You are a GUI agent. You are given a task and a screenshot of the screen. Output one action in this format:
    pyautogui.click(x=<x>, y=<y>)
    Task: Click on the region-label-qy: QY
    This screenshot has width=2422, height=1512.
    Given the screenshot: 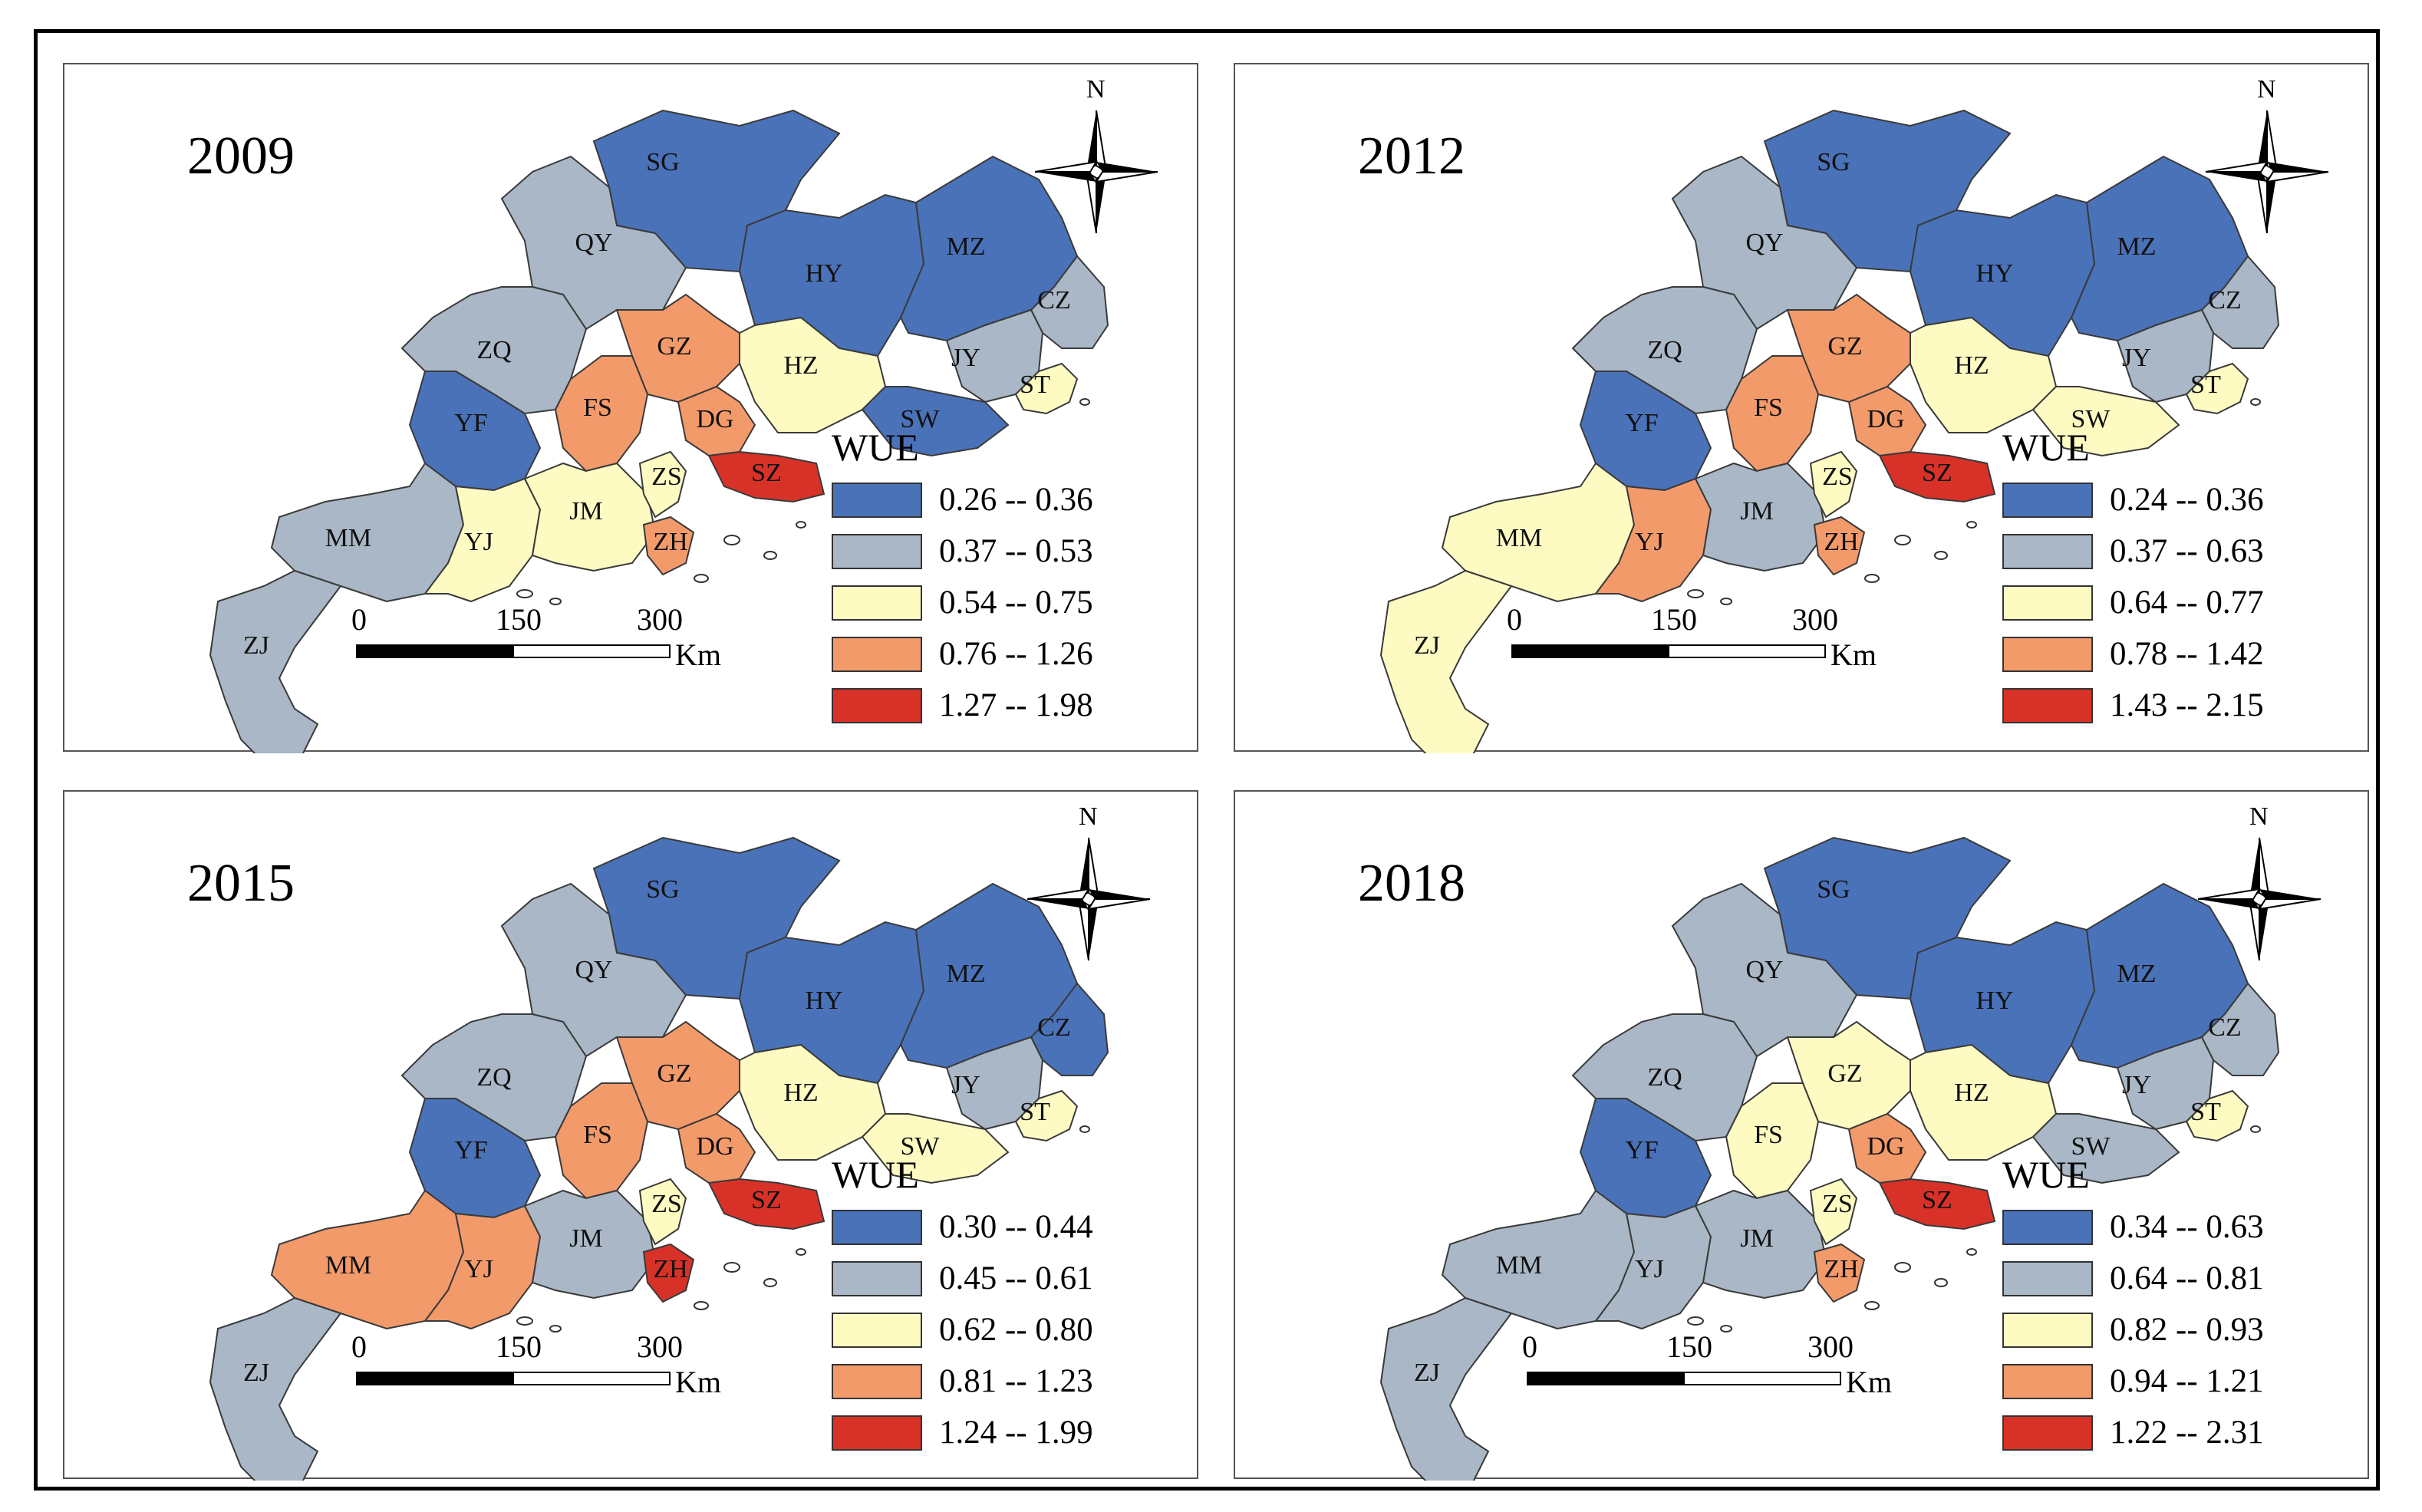 What is the action you would take?
    pyautogui.click(x=593, y=970)
    